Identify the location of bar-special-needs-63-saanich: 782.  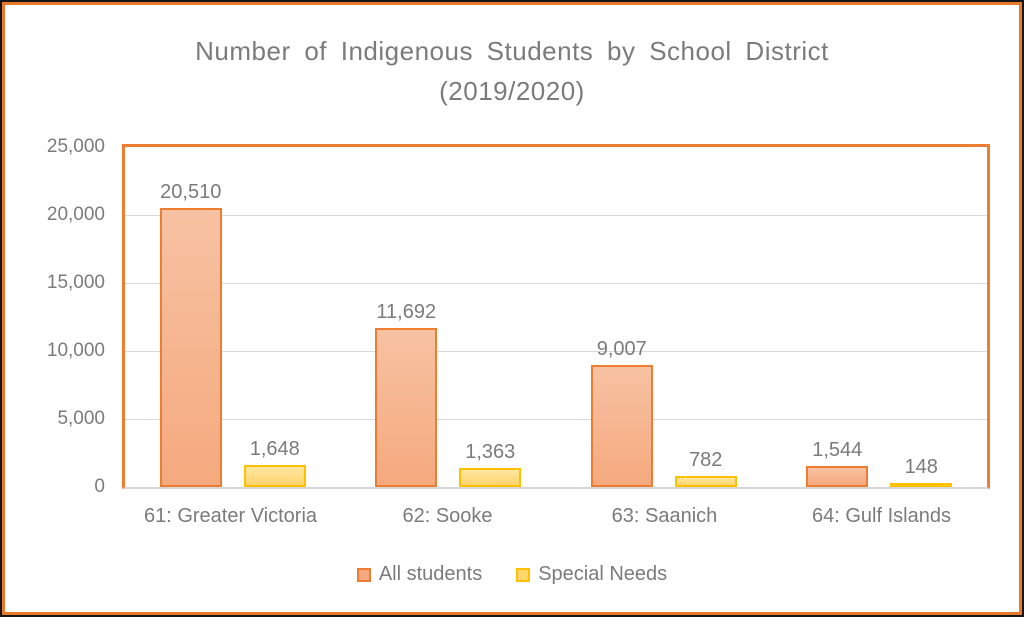
(705, 468).